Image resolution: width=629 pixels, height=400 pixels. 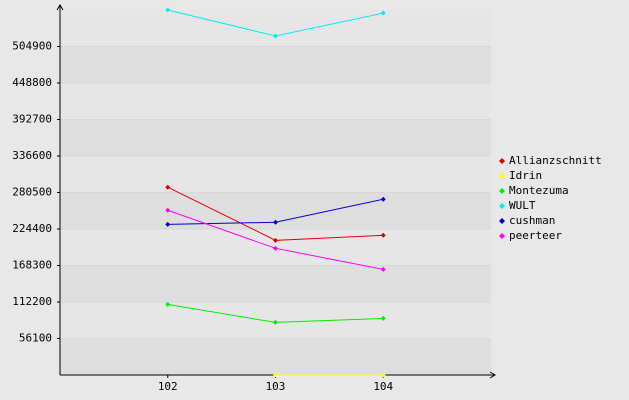 What do you see at coordinates (532, 220) in the screenshot?
I see `legend-label: cushman` at bounding box center [532, 220].